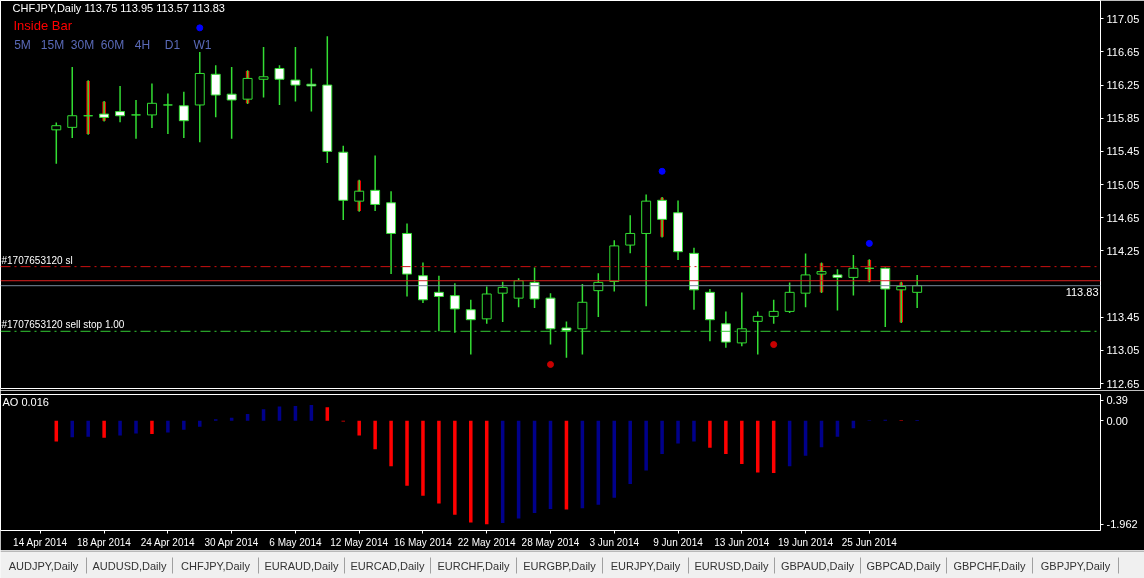 This screenshot has width=1144, height=578. What do you see at coordinates (487, 542) in the screenshot?
I see `x-tick-label: 22 May 2014` at bounding box center [487, 542].